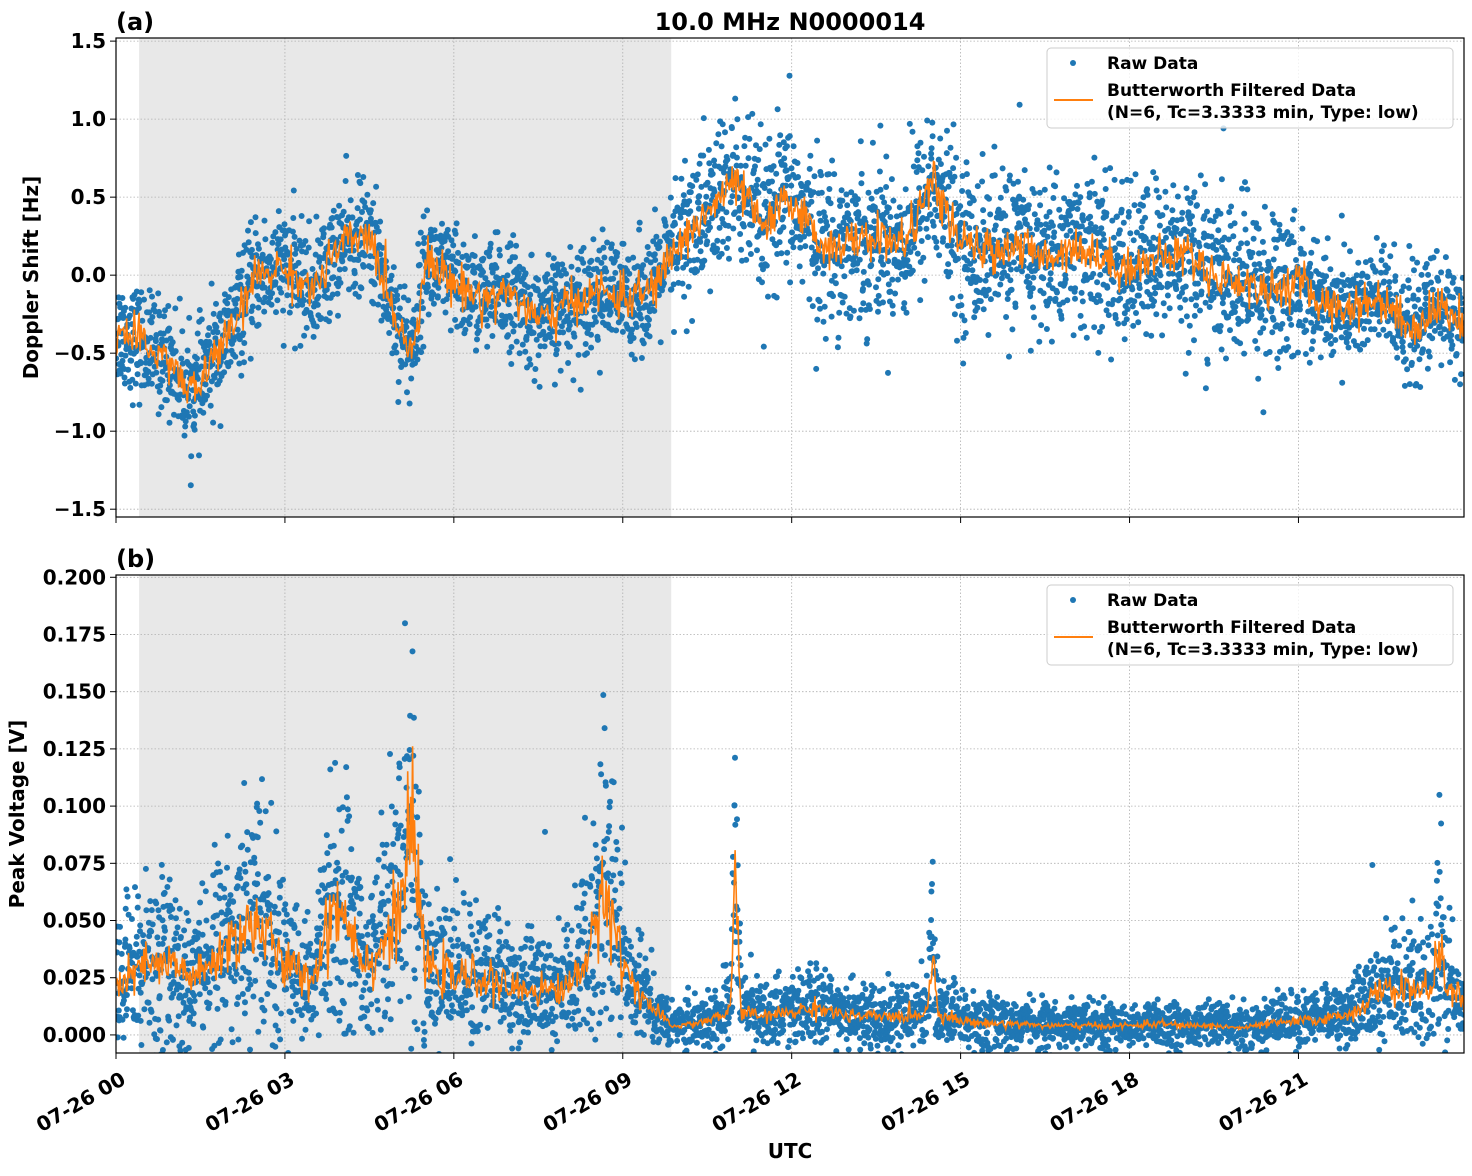 Image resolution: width=1472 pixels, height=1176 pixels. Describe the element at coordinates (88, 41) in the screenshot. I see `y-tick-label: 1.5` at that location.